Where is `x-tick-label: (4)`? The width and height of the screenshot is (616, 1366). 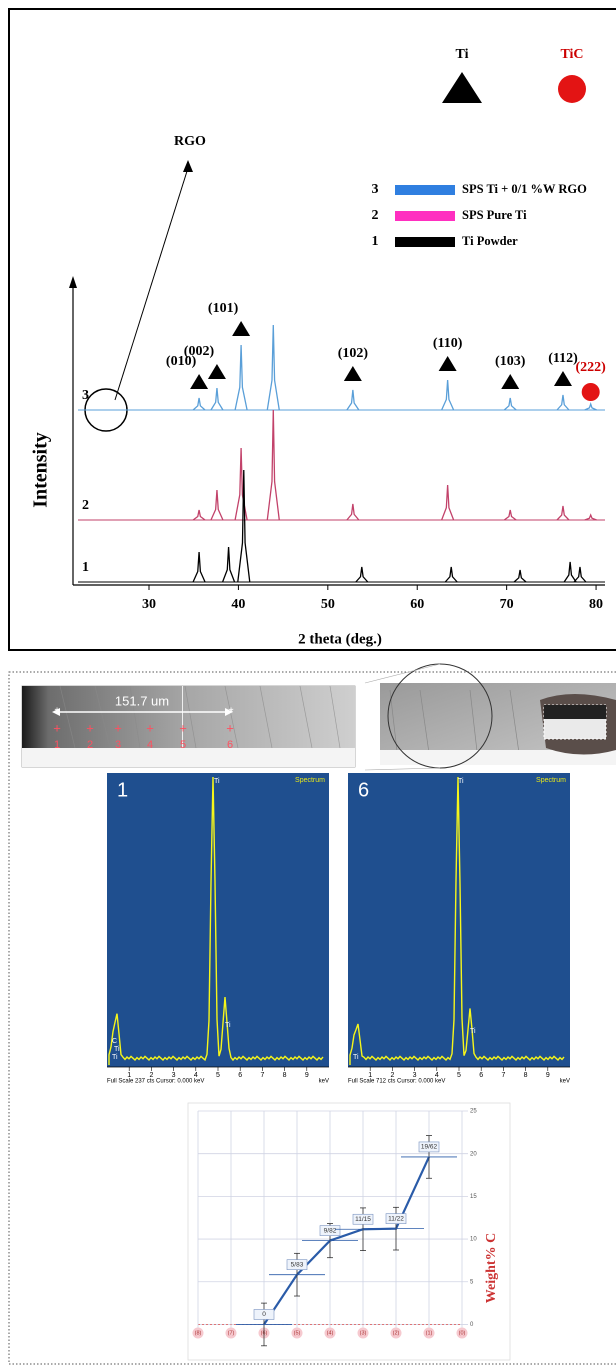
x-tick-label: (4) is located at coordinates (330, 1333).